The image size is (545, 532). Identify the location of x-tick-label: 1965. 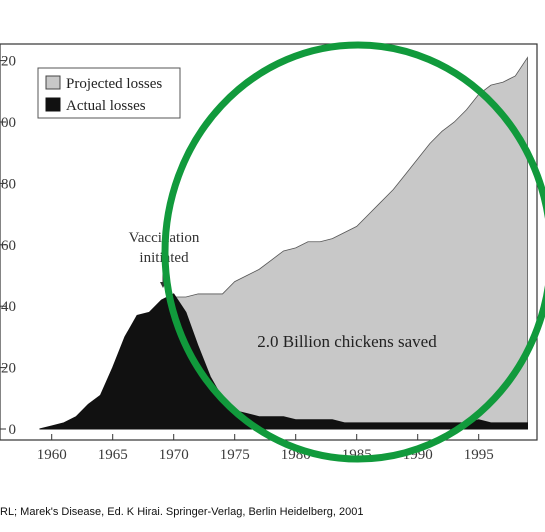
(113, 455).